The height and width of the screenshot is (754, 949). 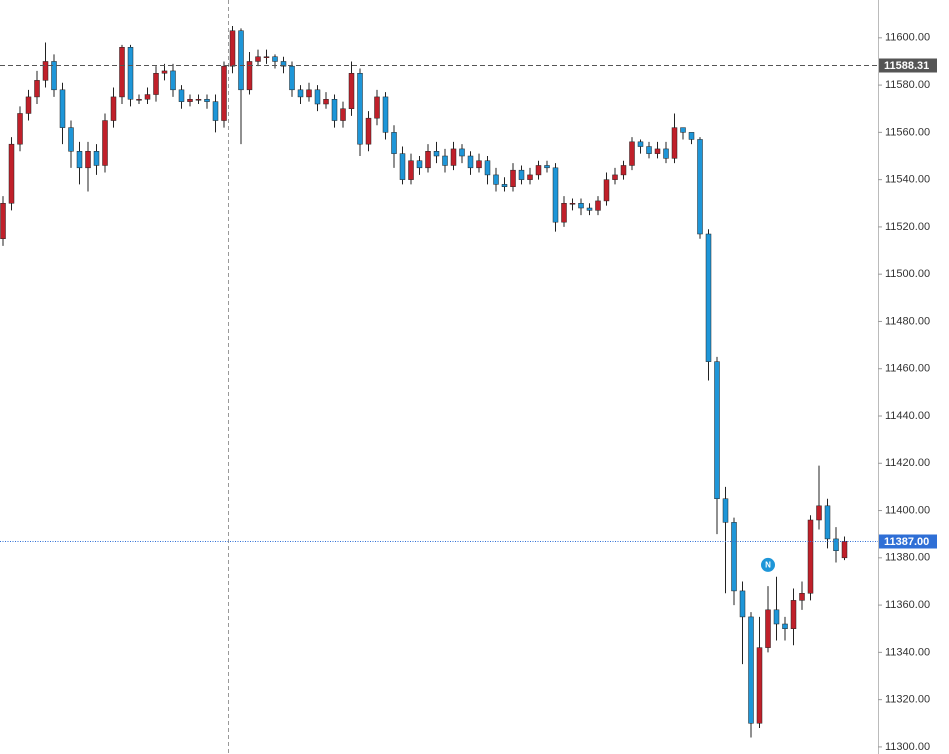 I want to click on y-tick-label: 11540.00, so click(x=907, y=180).